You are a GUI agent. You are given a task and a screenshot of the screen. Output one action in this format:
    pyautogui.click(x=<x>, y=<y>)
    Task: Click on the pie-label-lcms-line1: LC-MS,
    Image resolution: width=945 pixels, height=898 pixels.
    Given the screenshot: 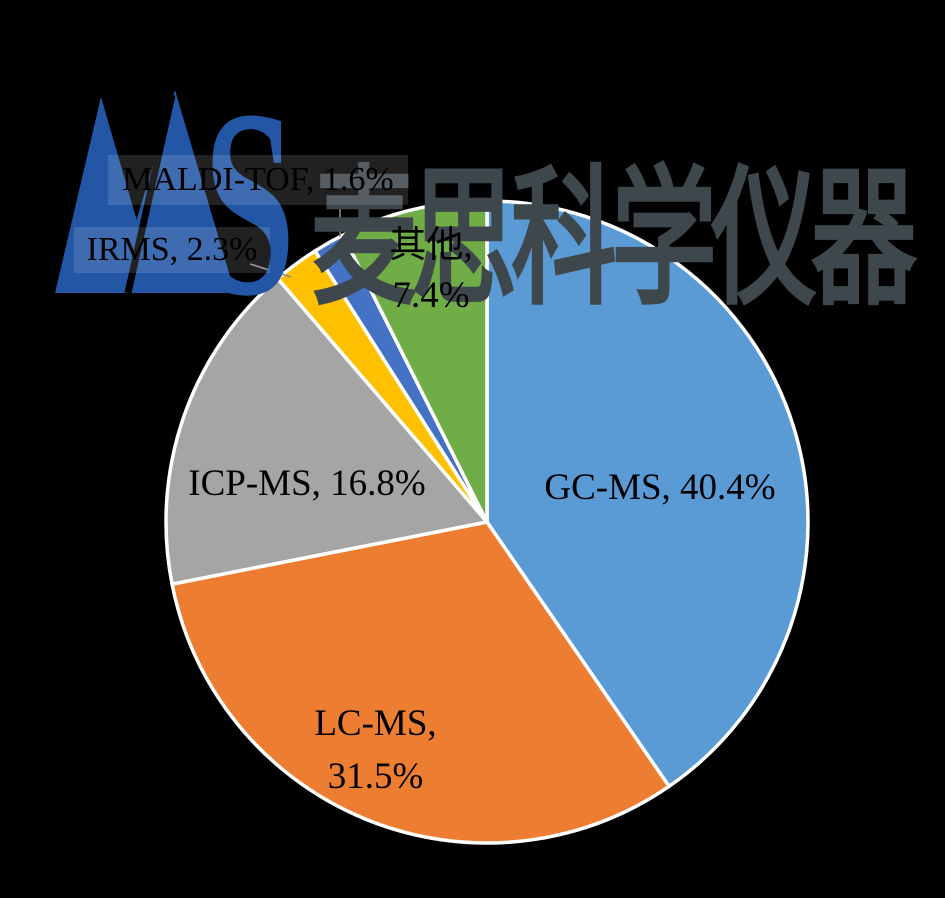 What is the action you would take?
    pyautogui.click(x=375, y=723)
    